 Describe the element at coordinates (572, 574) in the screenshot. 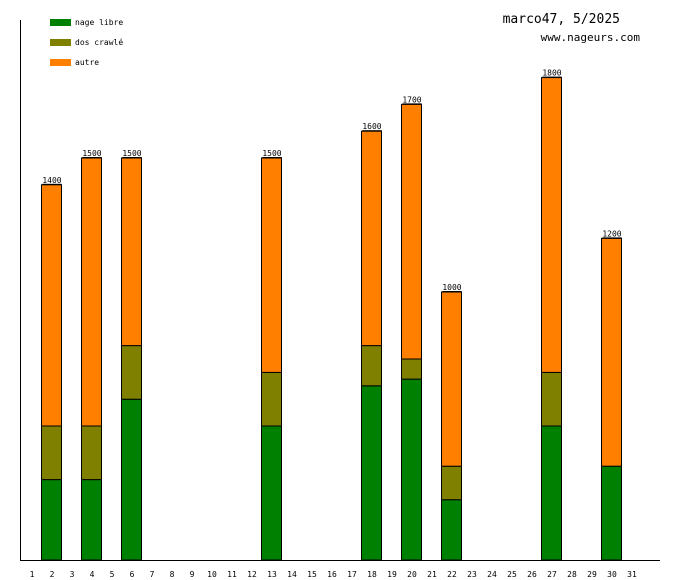

I see `x-tick-label: 28` at that location.